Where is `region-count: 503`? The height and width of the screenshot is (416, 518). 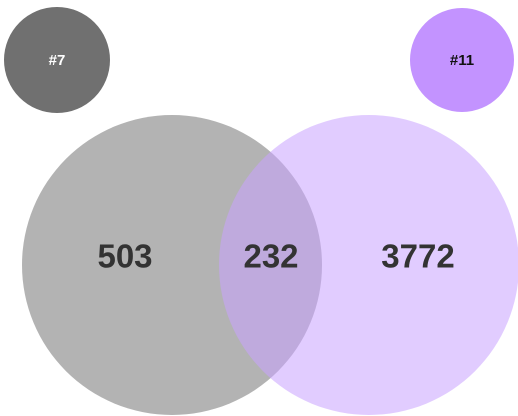
region-count: 503 is located at coordinates (124, 256).